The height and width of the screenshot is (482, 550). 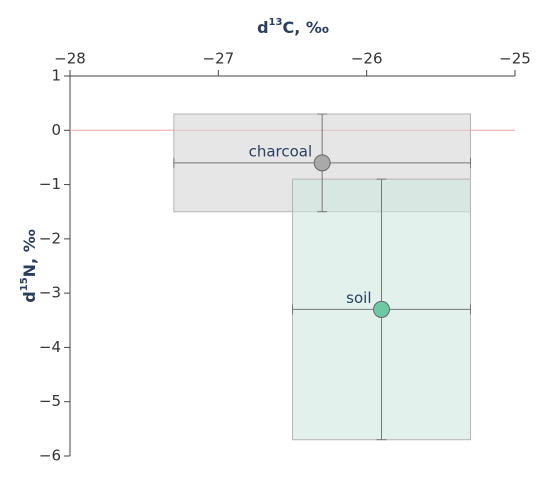 I want to click on y-axis-title: d15N, ‰, so click(x=29, y=265).